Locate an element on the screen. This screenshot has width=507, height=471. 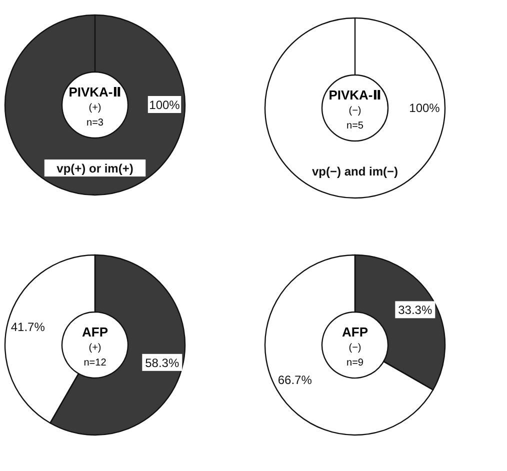
data-label: 66.7% is located at coordinates (295, 379).